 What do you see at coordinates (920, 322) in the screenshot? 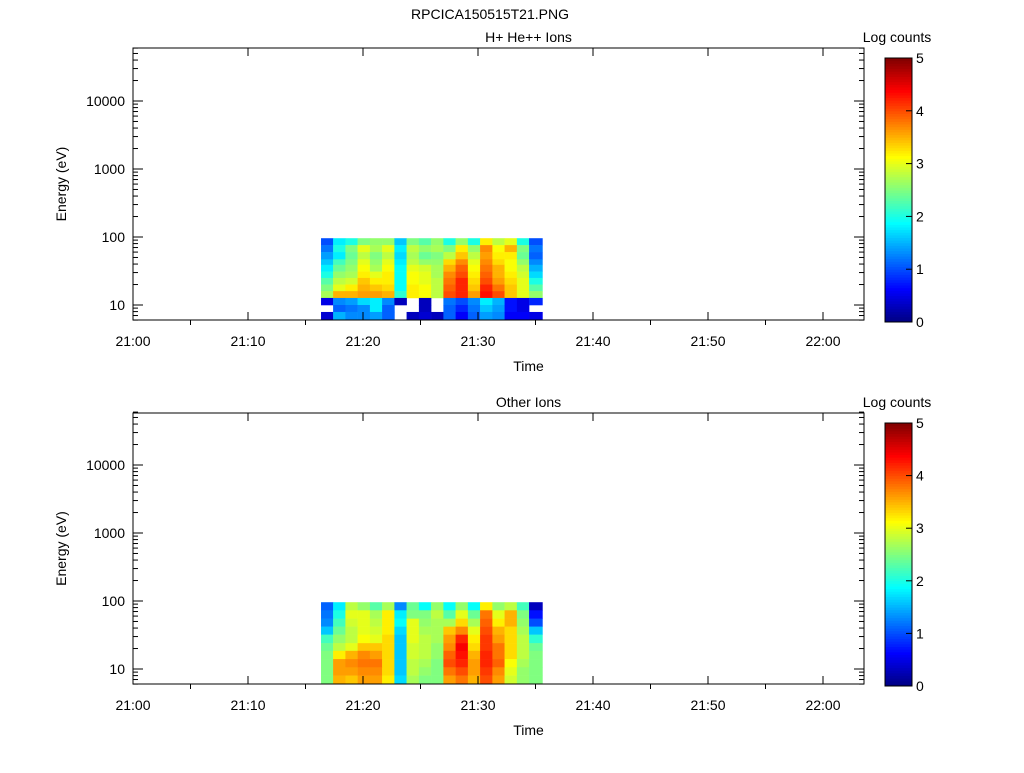
I see `colorbar-tick-label: 0` at bounding box center [920, 322].